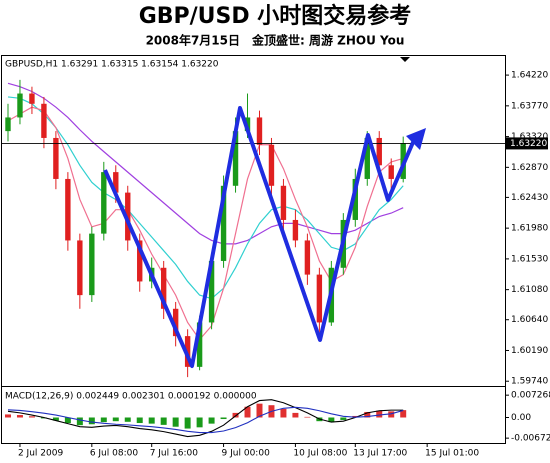  I want to click on y-tick-label: 1.60190, so click(529, 351).